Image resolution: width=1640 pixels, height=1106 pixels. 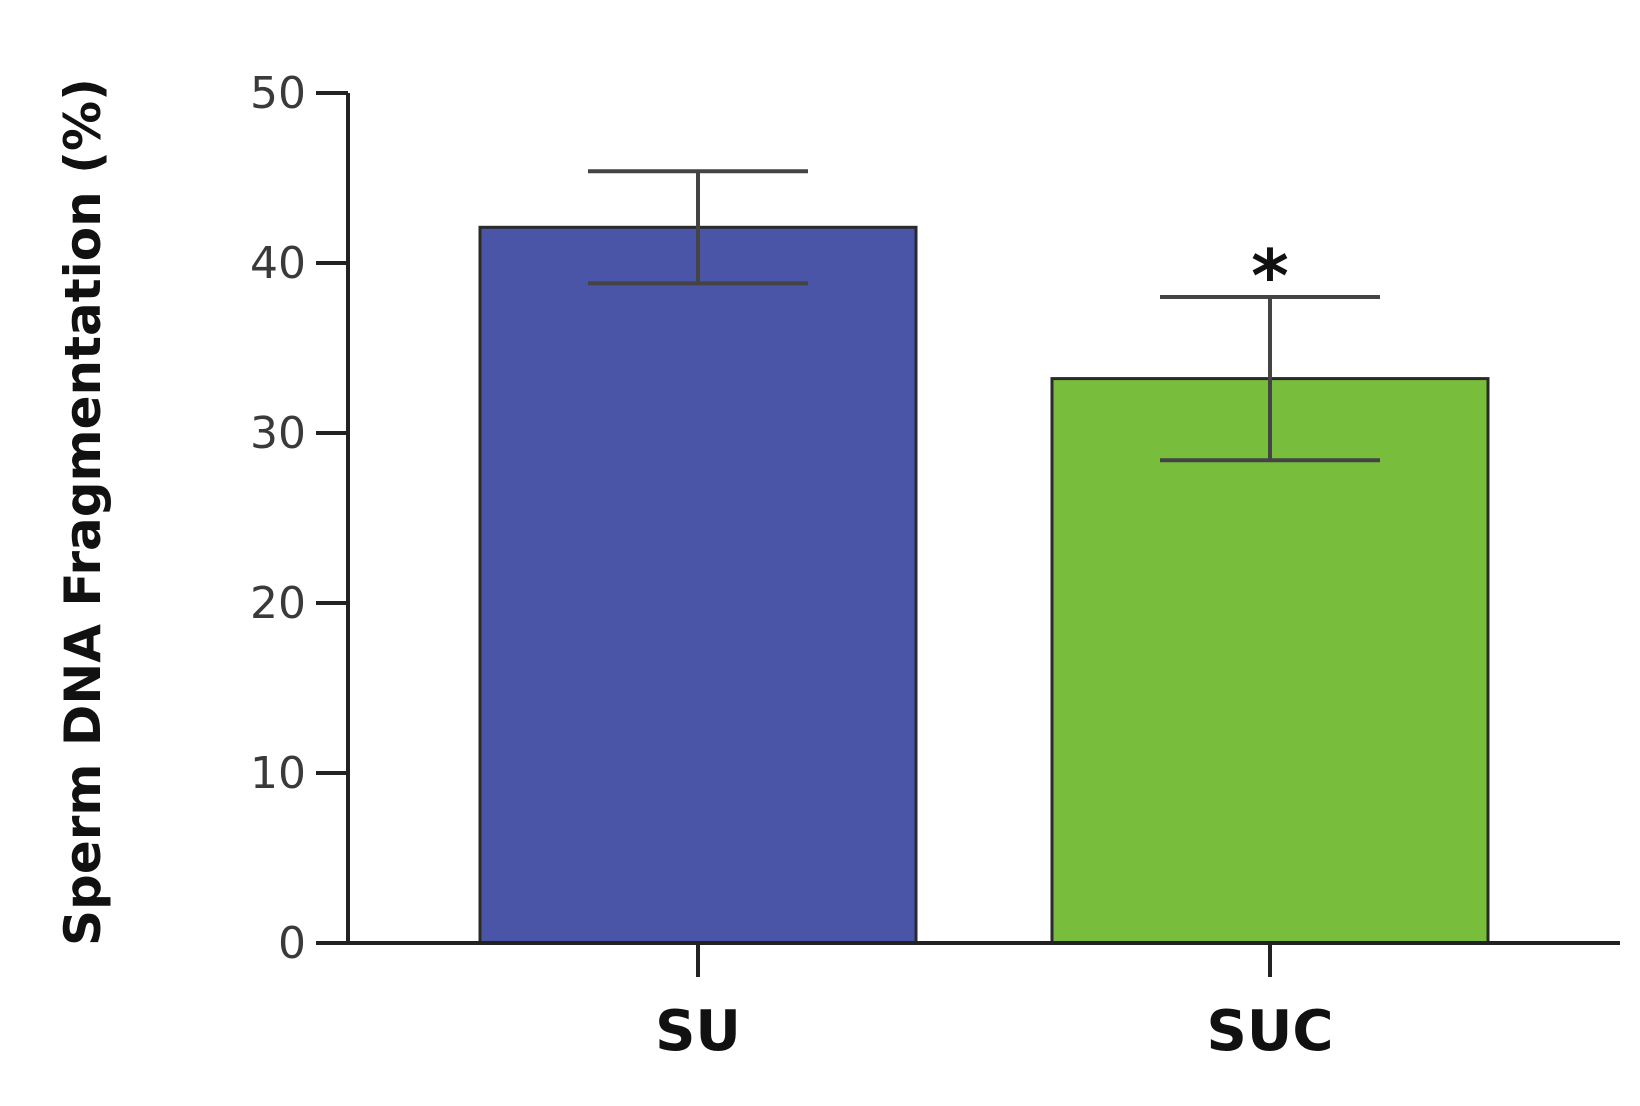 I want to click on y-tick-label: 0, so click(x=292, y=943).